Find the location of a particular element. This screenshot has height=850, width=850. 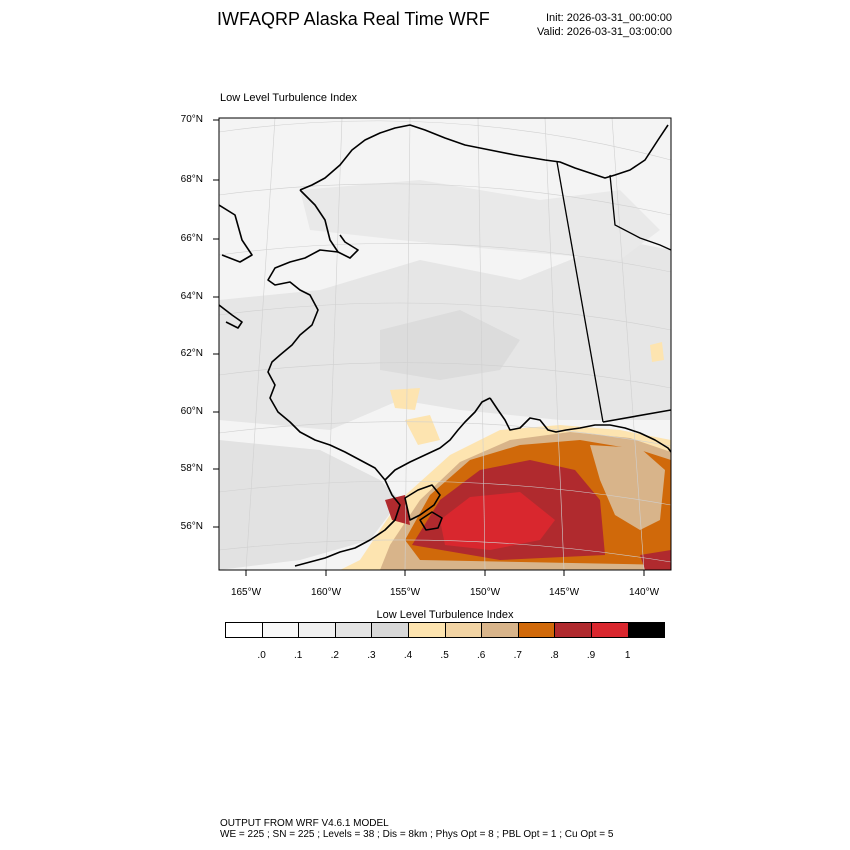

chart-title: IWFAQRP Alaska Real Time WRF is located at coordinates (353, 19).